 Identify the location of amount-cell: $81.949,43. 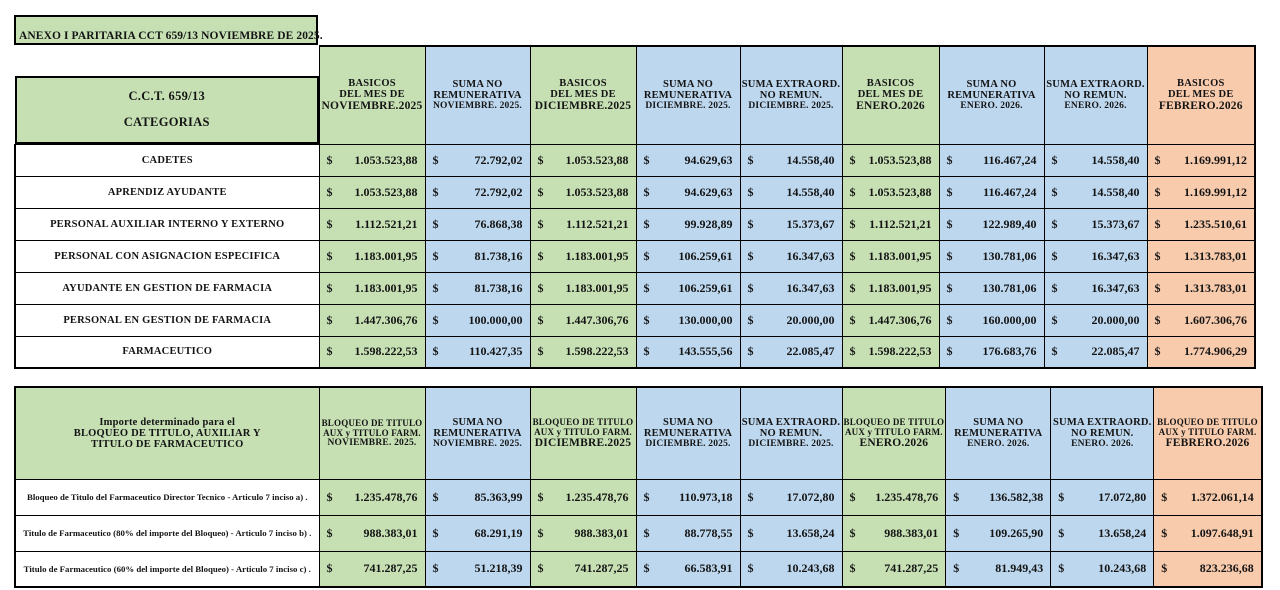
(998, 569).